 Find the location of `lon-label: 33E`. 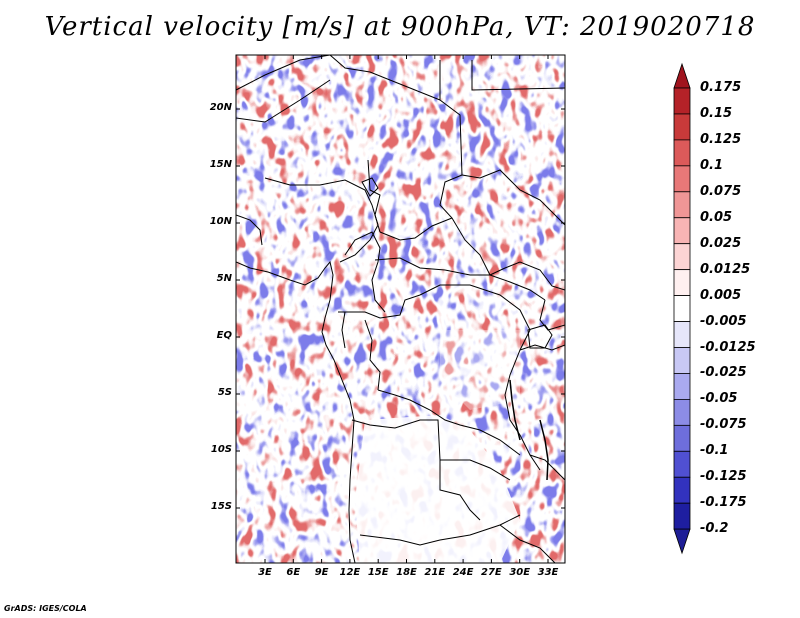

lon-label: 33E is located at coordinates (548, 572).